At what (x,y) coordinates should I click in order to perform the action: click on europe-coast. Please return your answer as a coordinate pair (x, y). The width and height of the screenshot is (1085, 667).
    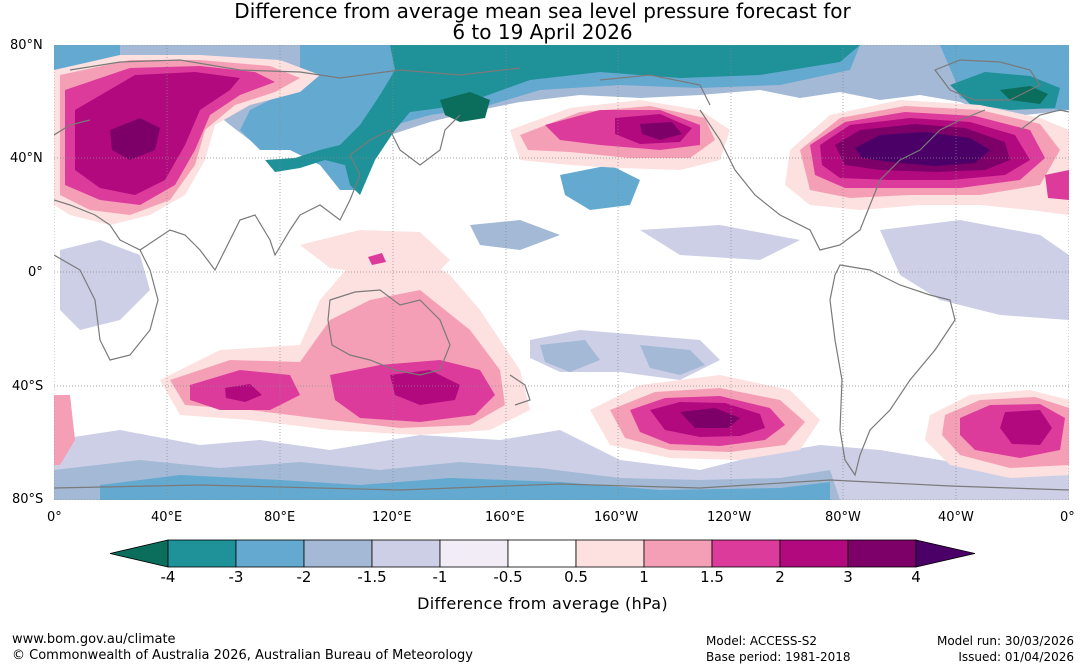
    Looking at the image, I should click on (561, 122).